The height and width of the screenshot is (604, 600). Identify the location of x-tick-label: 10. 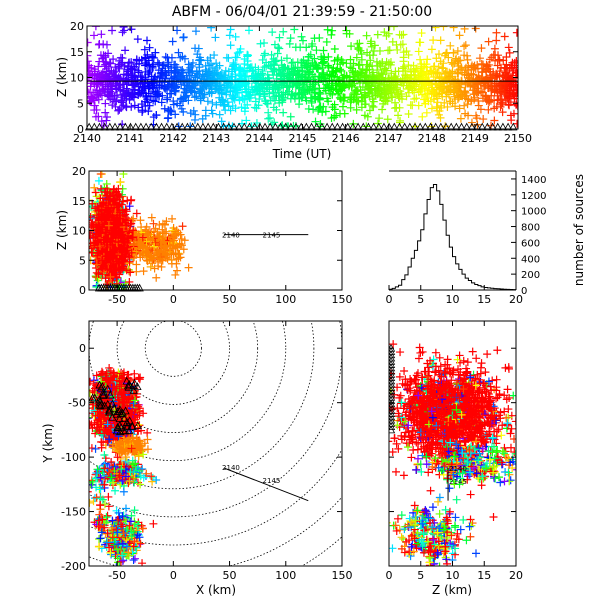
(453, 299).